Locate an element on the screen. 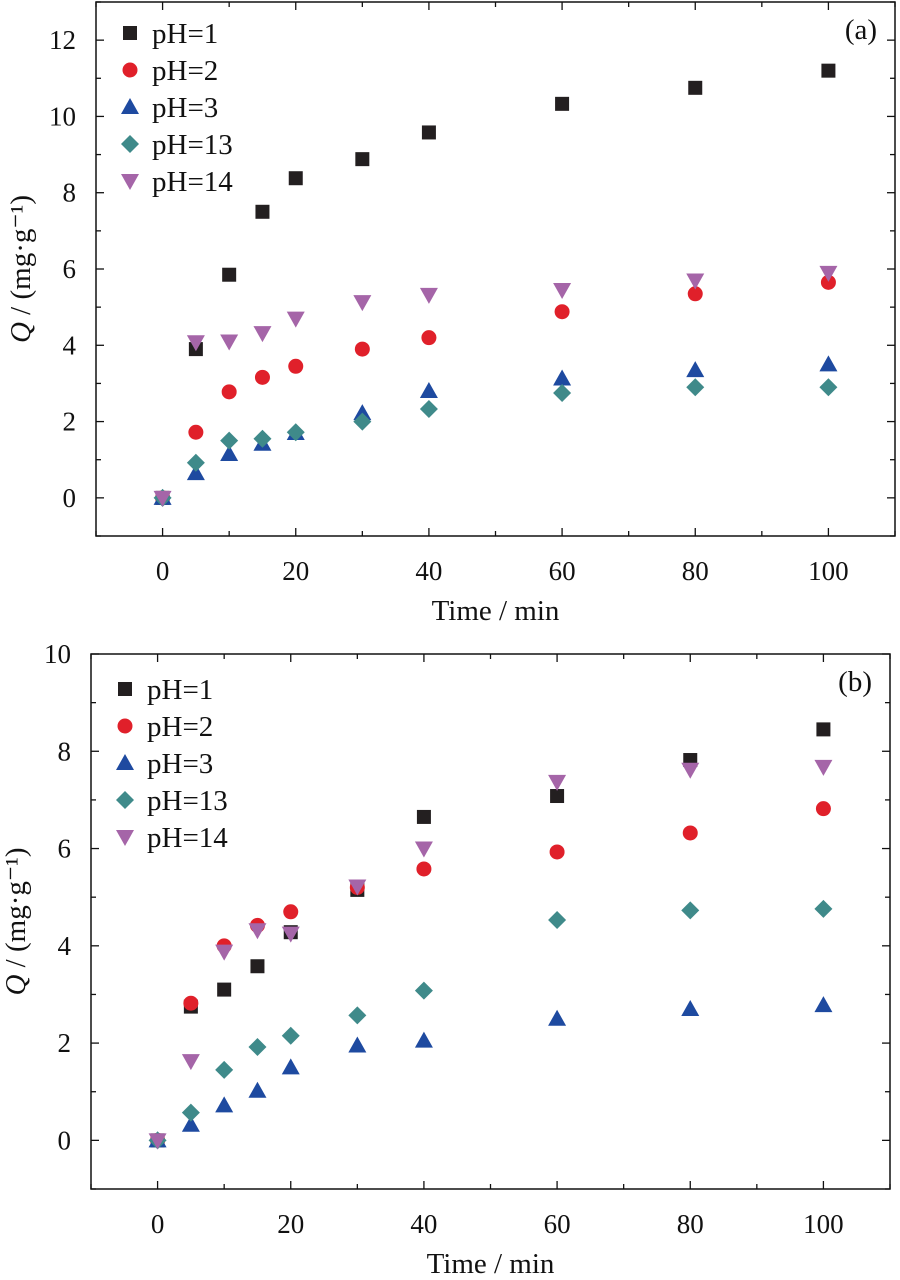 The image size is (900, 1280). panel-label: (b) is located at coordinates (855, 682).